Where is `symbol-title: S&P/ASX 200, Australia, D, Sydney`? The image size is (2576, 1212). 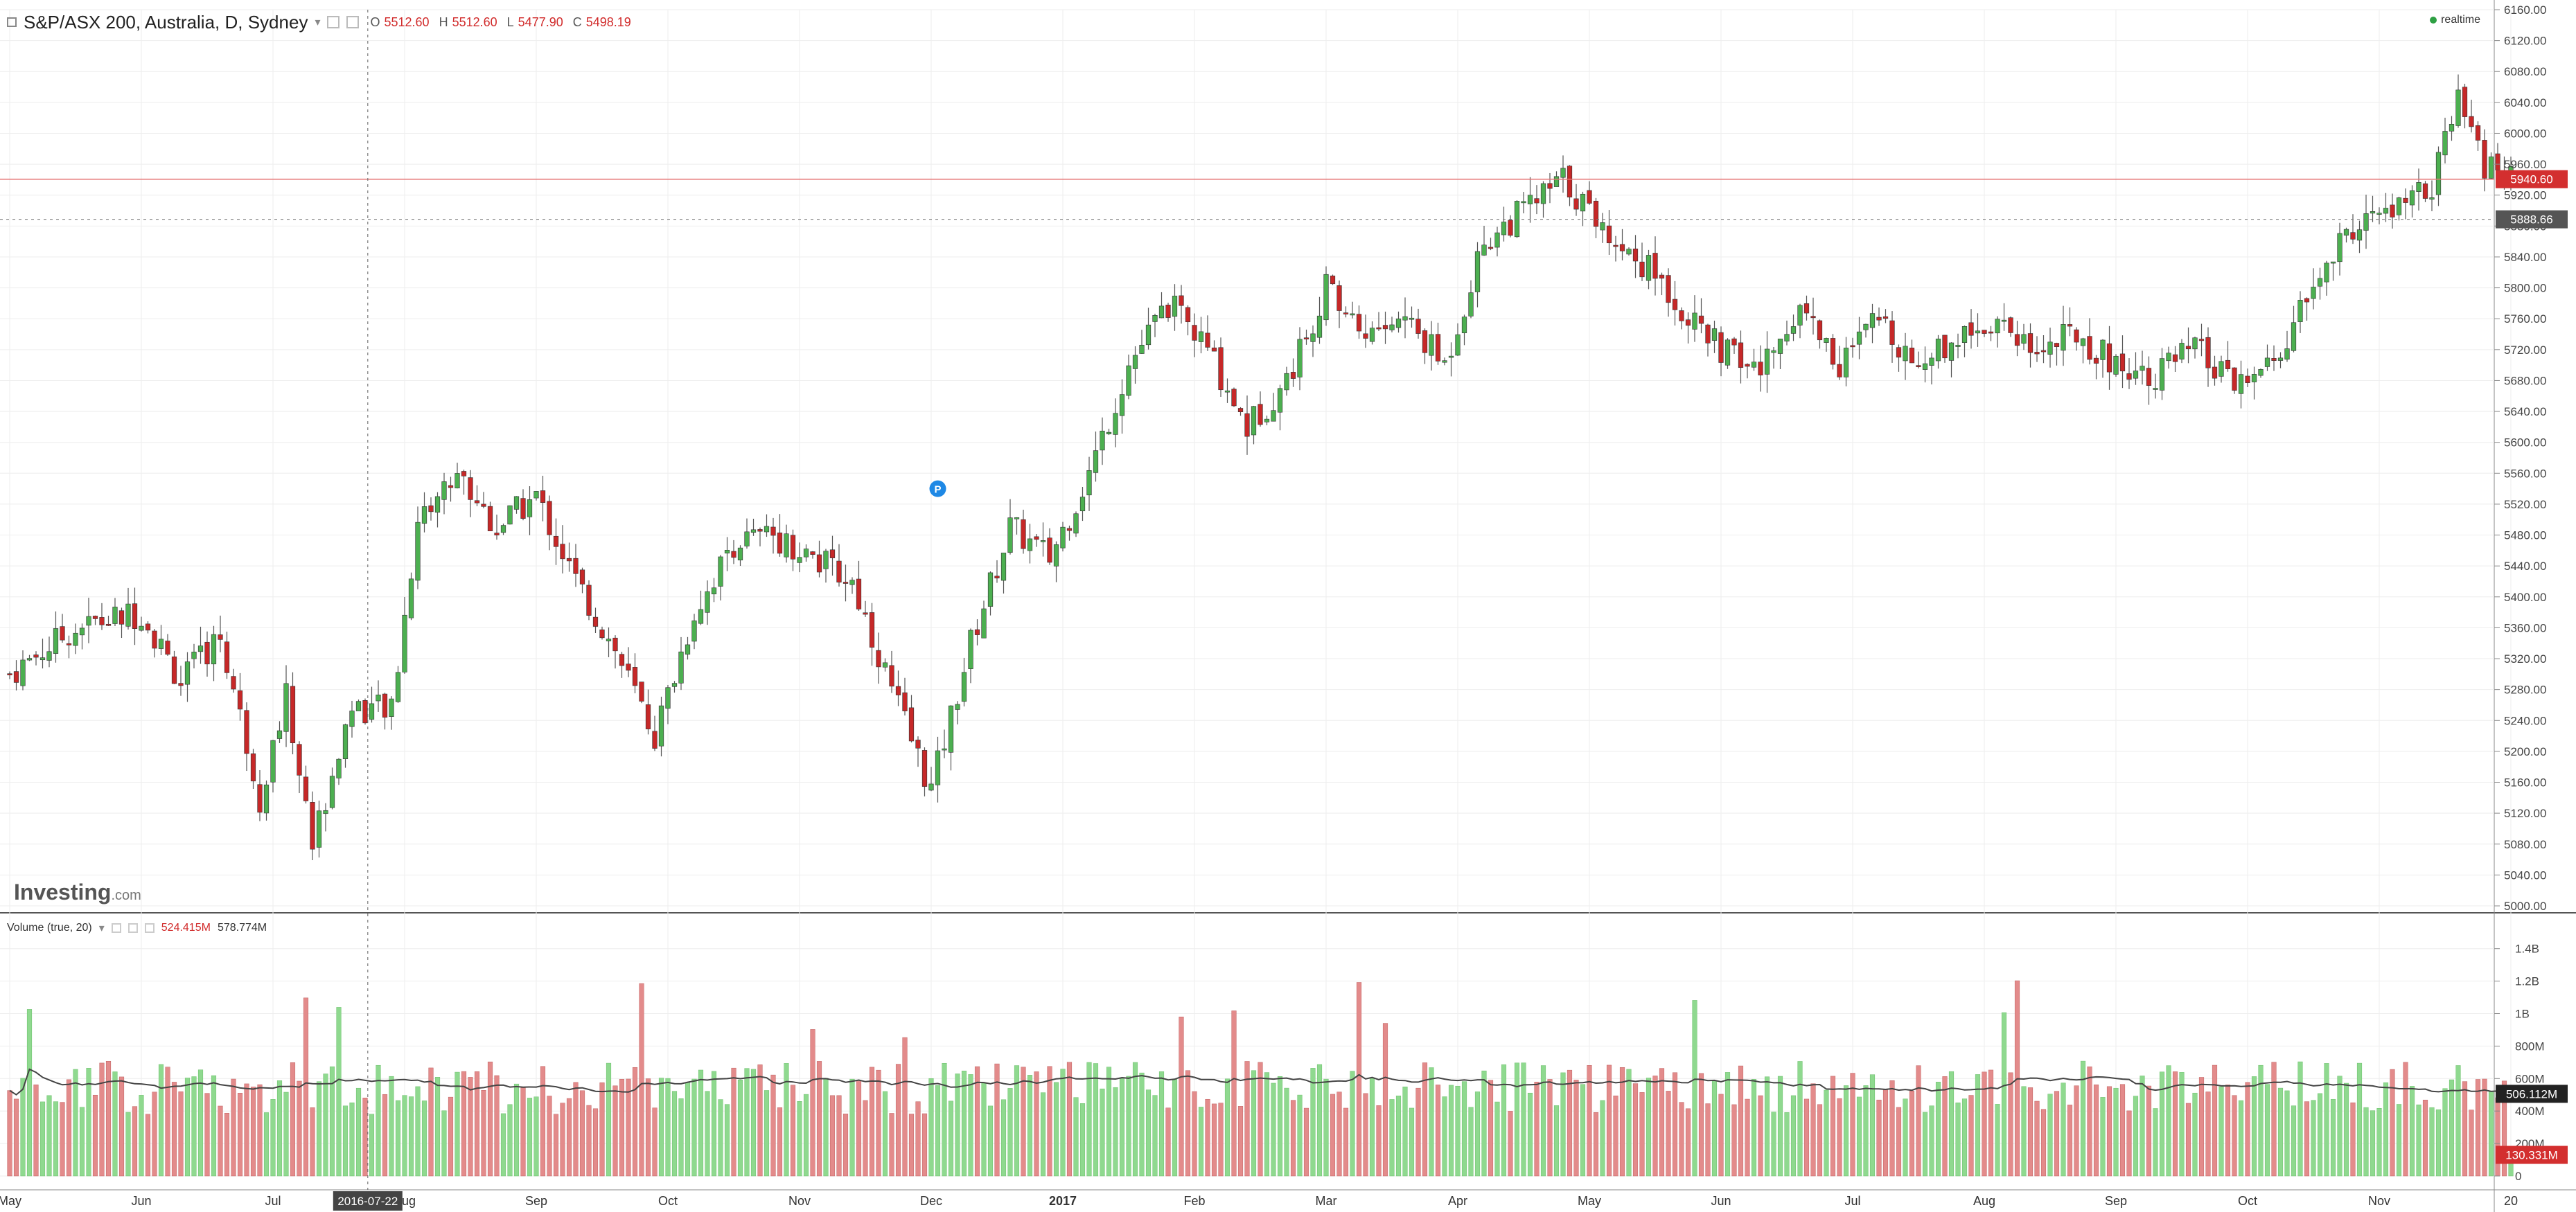 symbol-title: S&P/ASX 200, Australia, D, Sydney is located at coordinates (166, 22).